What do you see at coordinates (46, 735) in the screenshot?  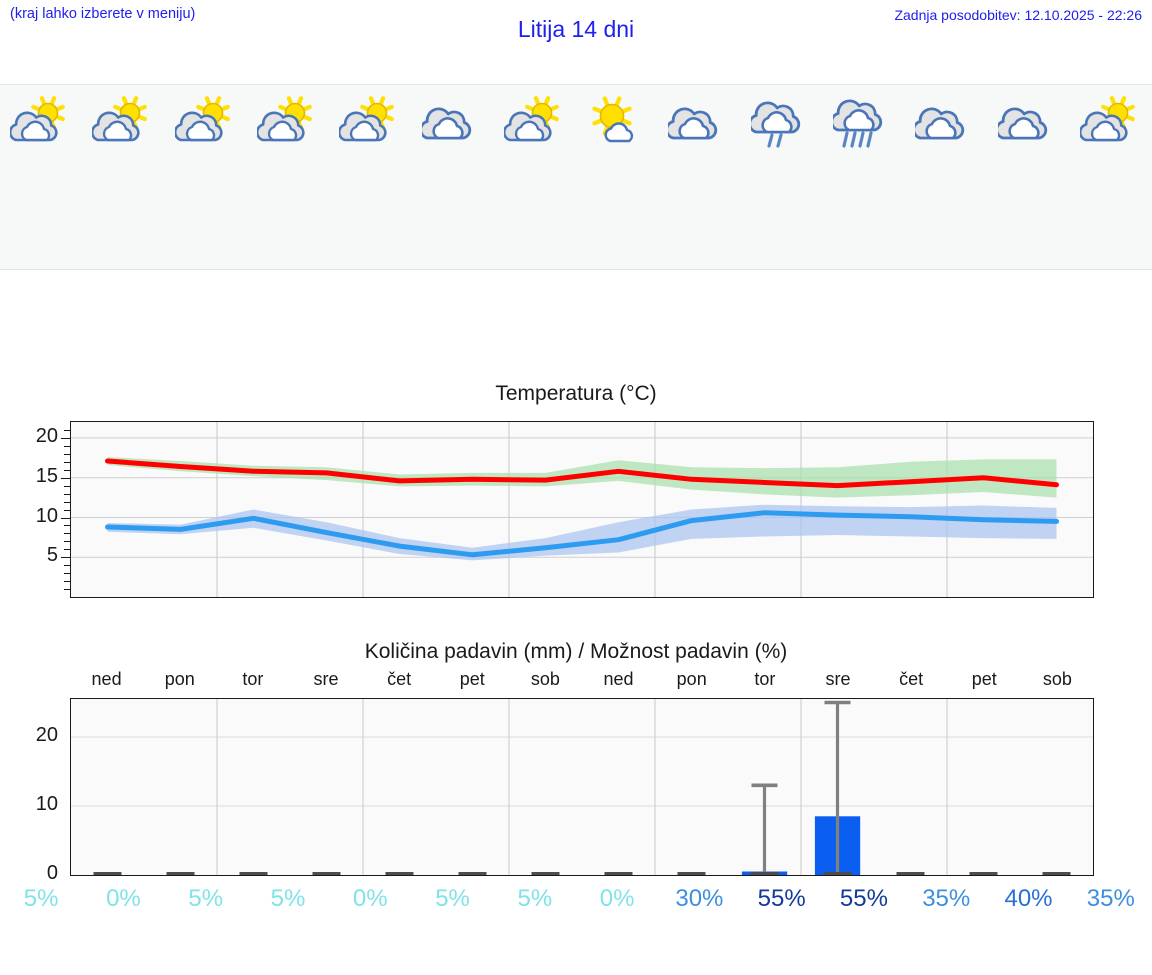 I see `precipitation-y-tick-label: 20` at bounding box center [46, 735].